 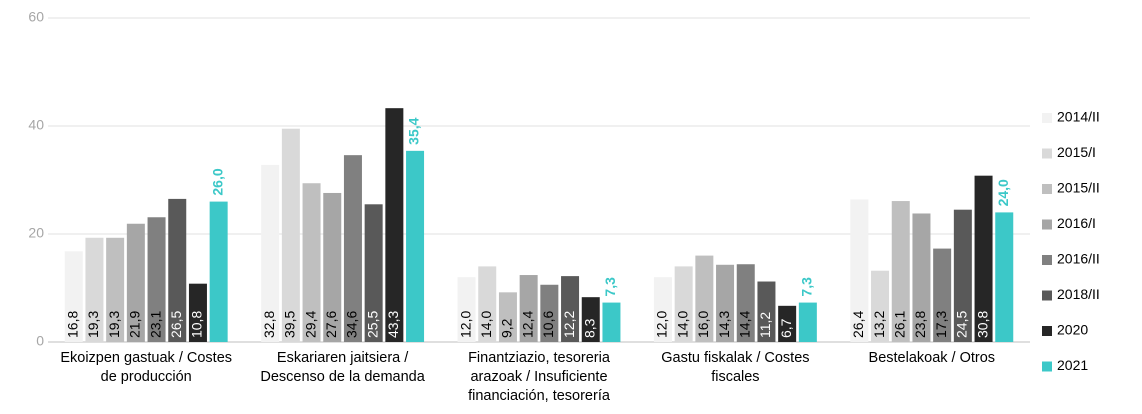 I want to click on data-label: 8,3, so click(x=589, y=328).